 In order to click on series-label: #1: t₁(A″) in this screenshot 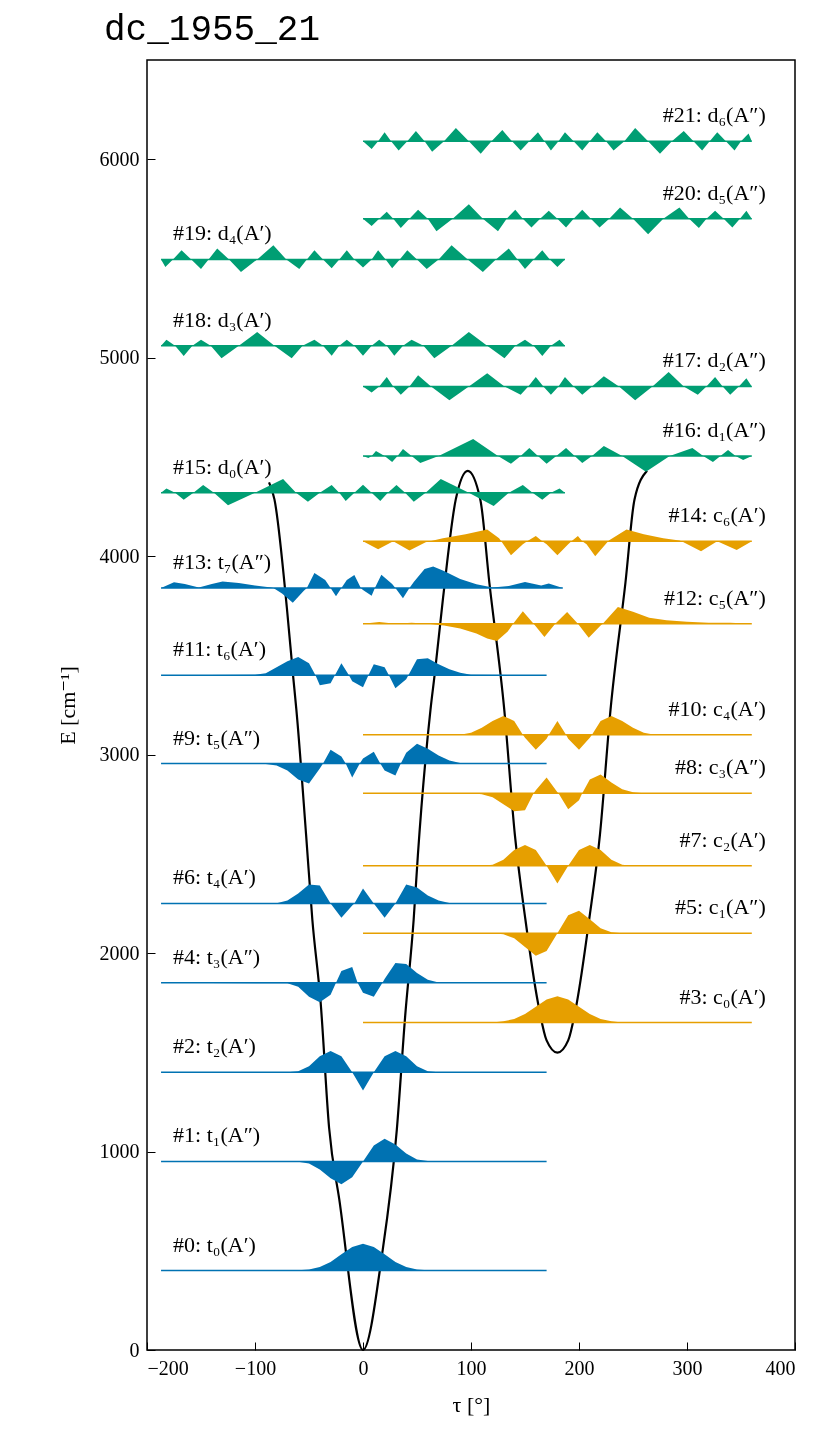, I will do `click(217, 1135)`.